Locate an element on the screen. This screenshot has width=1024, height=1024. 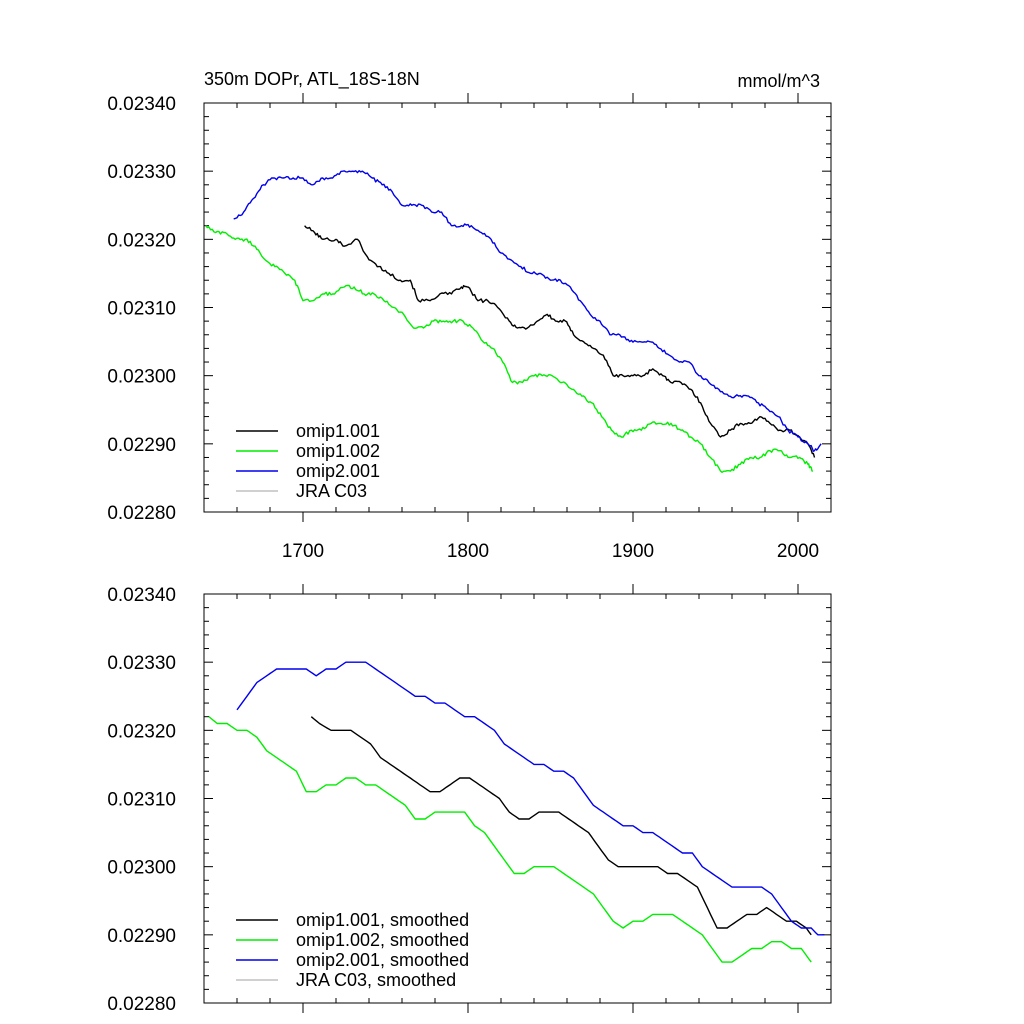
x-tick-label: 2000 is located at coordinates (798, 551).